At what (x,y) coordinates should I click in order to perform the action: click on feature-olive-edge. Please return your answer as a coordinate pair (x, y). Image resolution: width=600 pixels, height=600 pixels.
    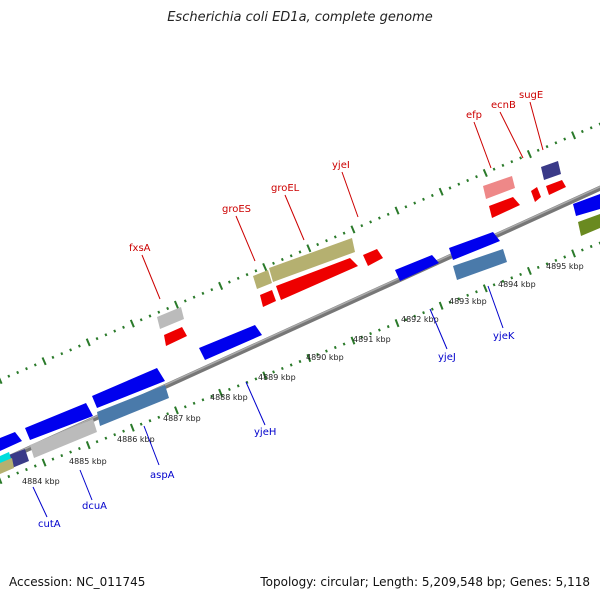
    Looking at the image, I should click on (7, 466).